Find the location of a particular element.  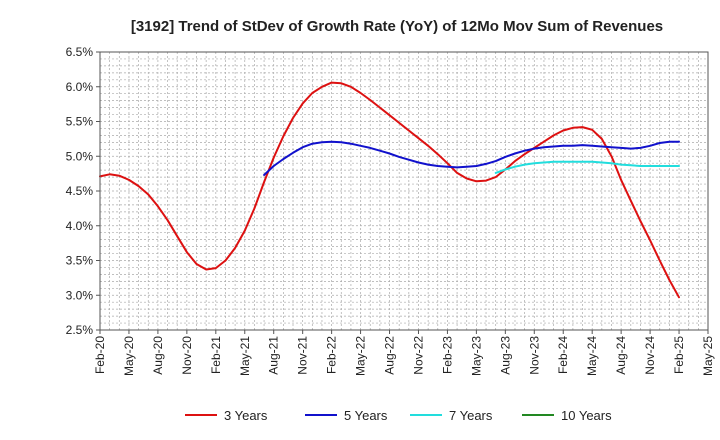

x-tick-label: Feb-24 is located at coordinates (563, 355).